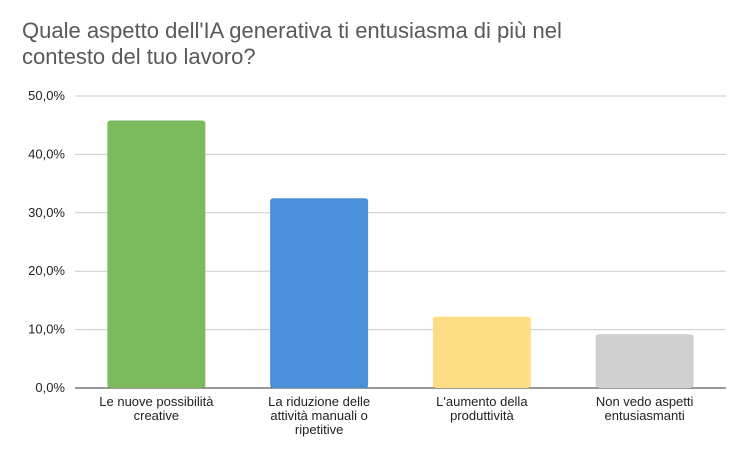 The image size is (750, 464). What do you see at coordinates (319, 429) in the screenshot?
I see `x-tick-label: ripetitive` at bounding box center [319, 429].